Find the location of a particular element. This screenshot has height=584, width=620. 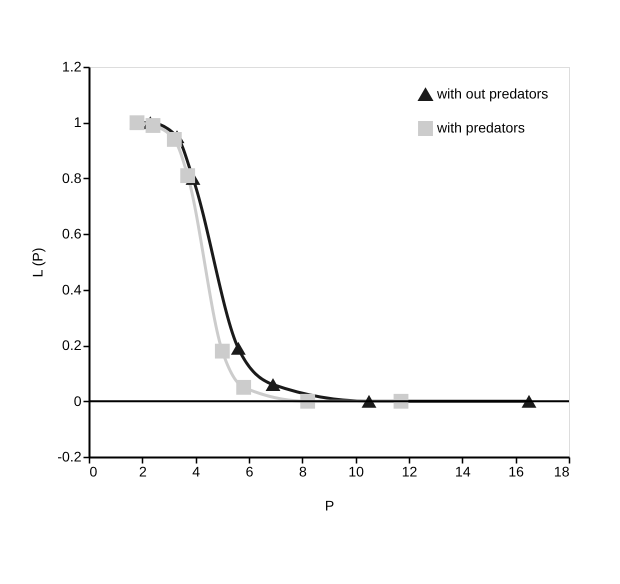

legend-label: with out predators is located at coordinates (492, 94).